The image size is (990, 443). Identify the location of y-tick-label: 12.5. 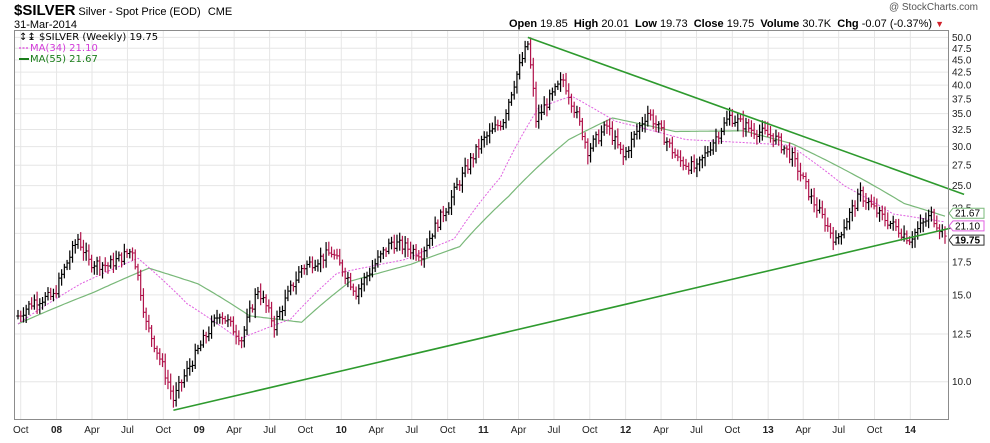
(962, 334).